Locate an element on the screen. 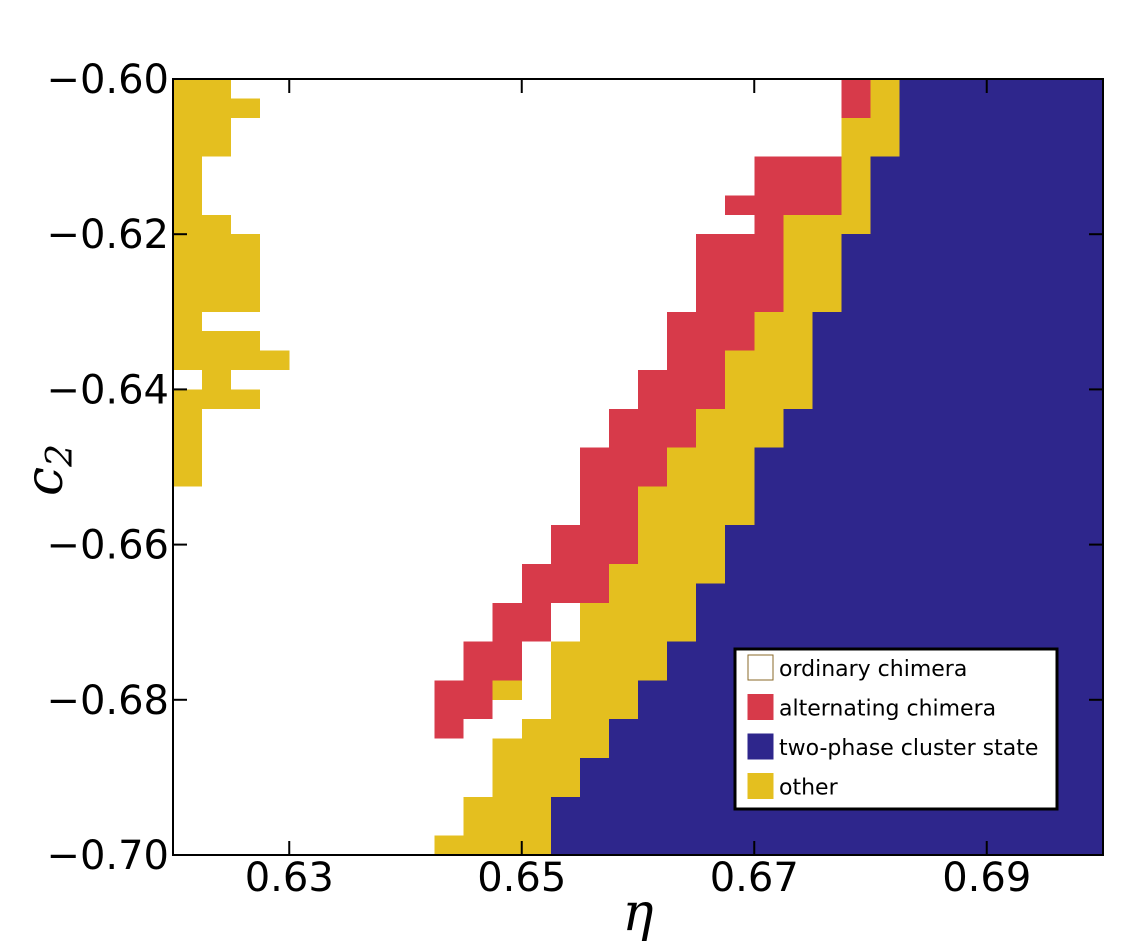 The image size is (1126, 950). x-tick-label: 0.69 is located at coordinates (986, 878).